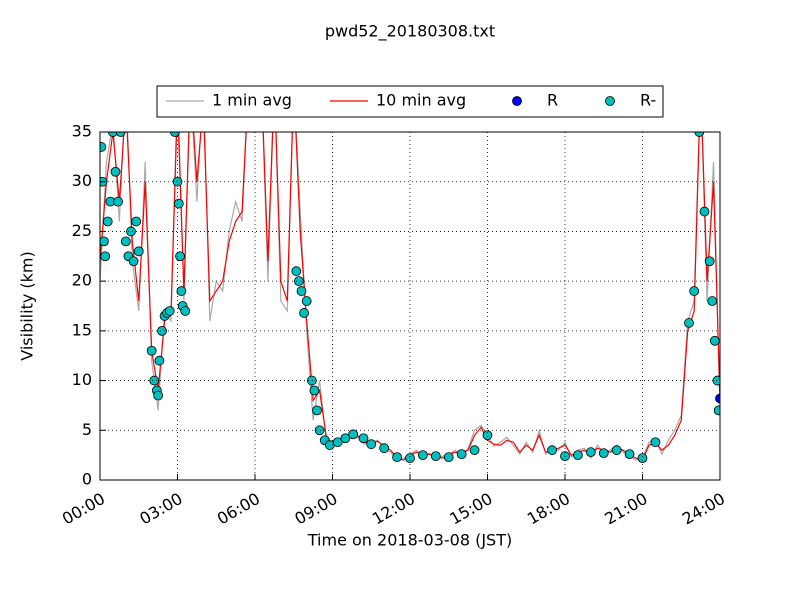 The height and width of the screenshot is (600, 800). What do you see at coordinates (315, 509) in the screenshot?
I see `x-tick-label: 09:00` at bounding box center [315, 509].